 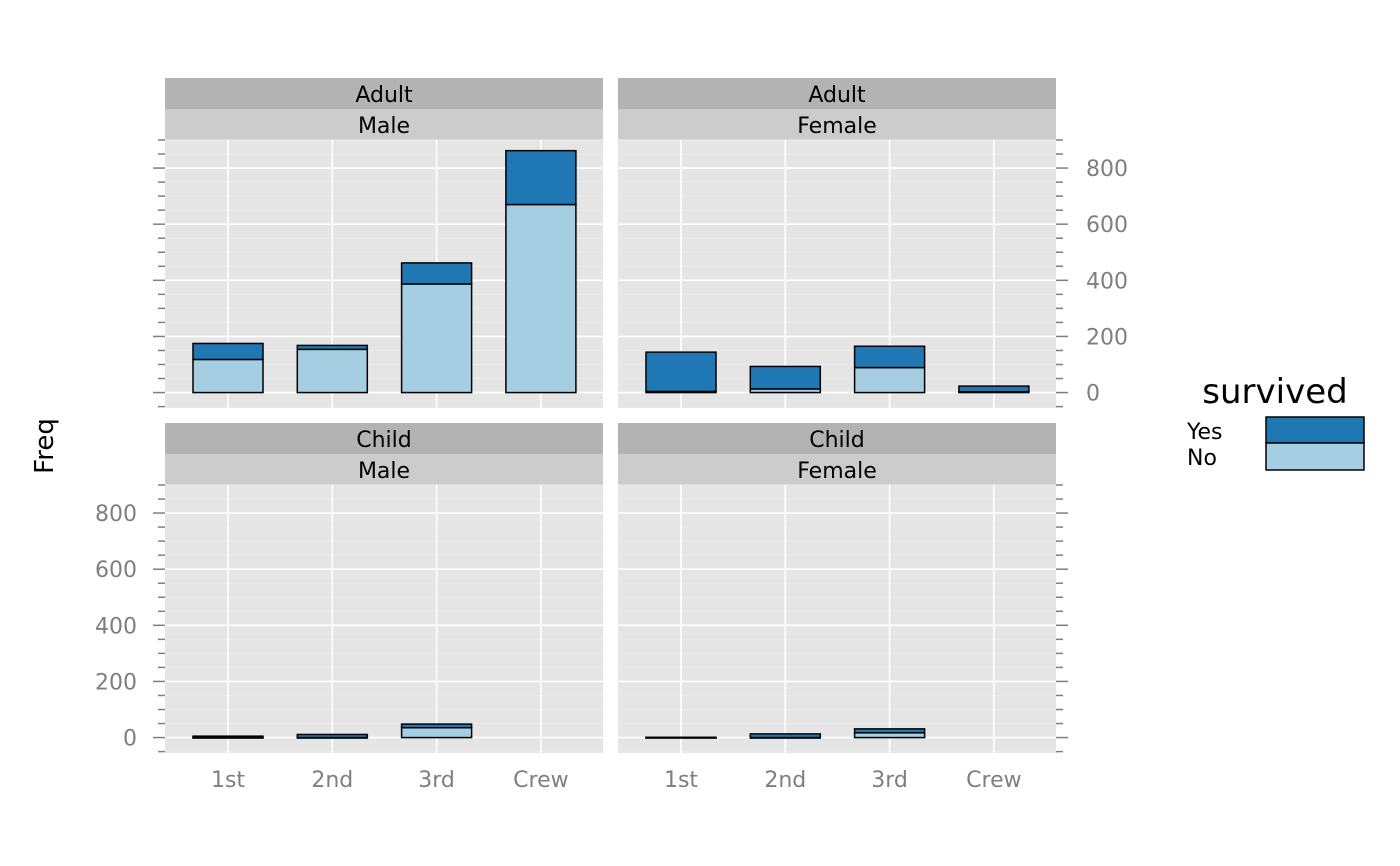 What do you see at coordinates (541, 298) in the screenshot?
I see `bar-no-Crew` at bounding box center [541, 298].